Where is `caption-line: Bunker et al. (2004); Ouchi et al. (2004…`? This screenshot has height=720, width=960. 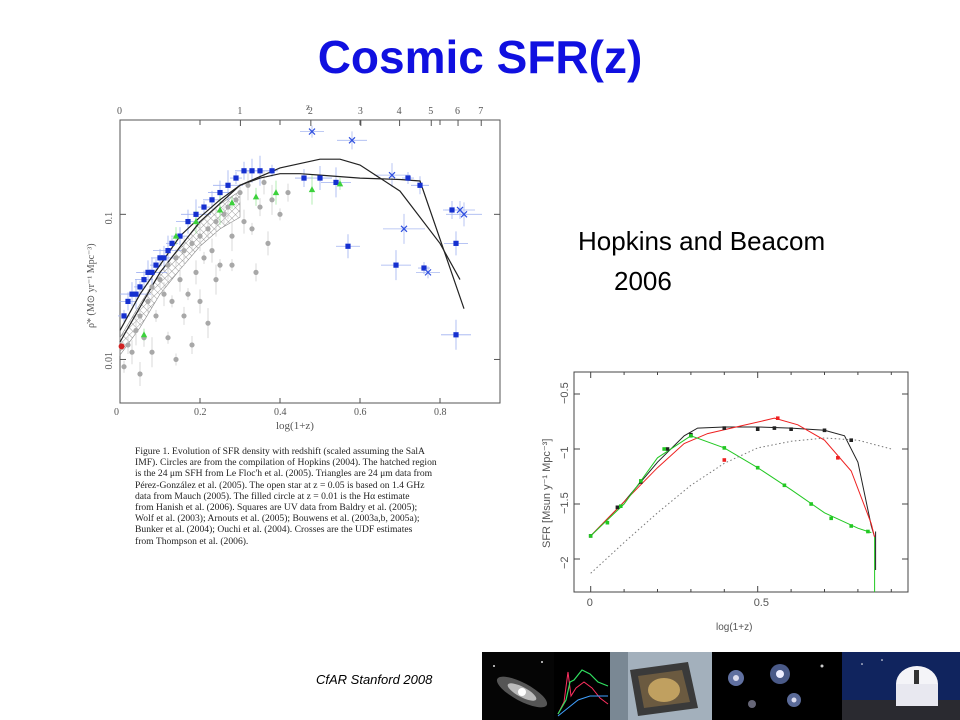
caption-line: Bunker et al. (2004); Ouchi et al. (2004… is located at coordinates (274, 530).